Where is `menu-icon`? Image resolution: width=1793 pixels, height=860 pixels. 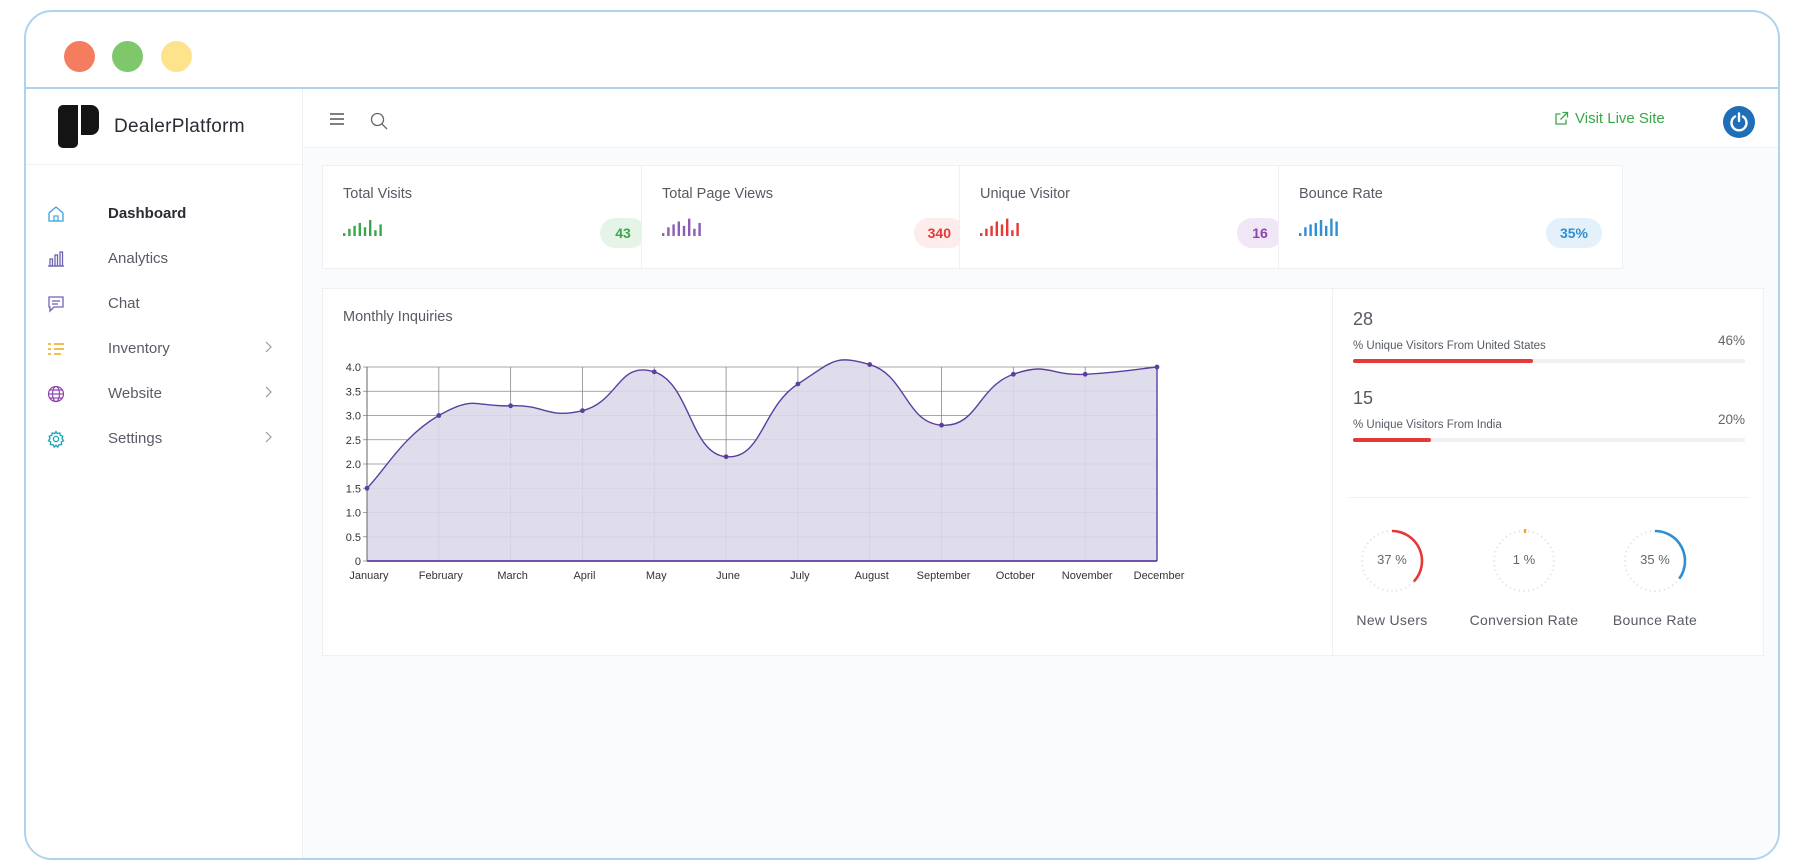 menu-icon is located at coordinates (337, 121).